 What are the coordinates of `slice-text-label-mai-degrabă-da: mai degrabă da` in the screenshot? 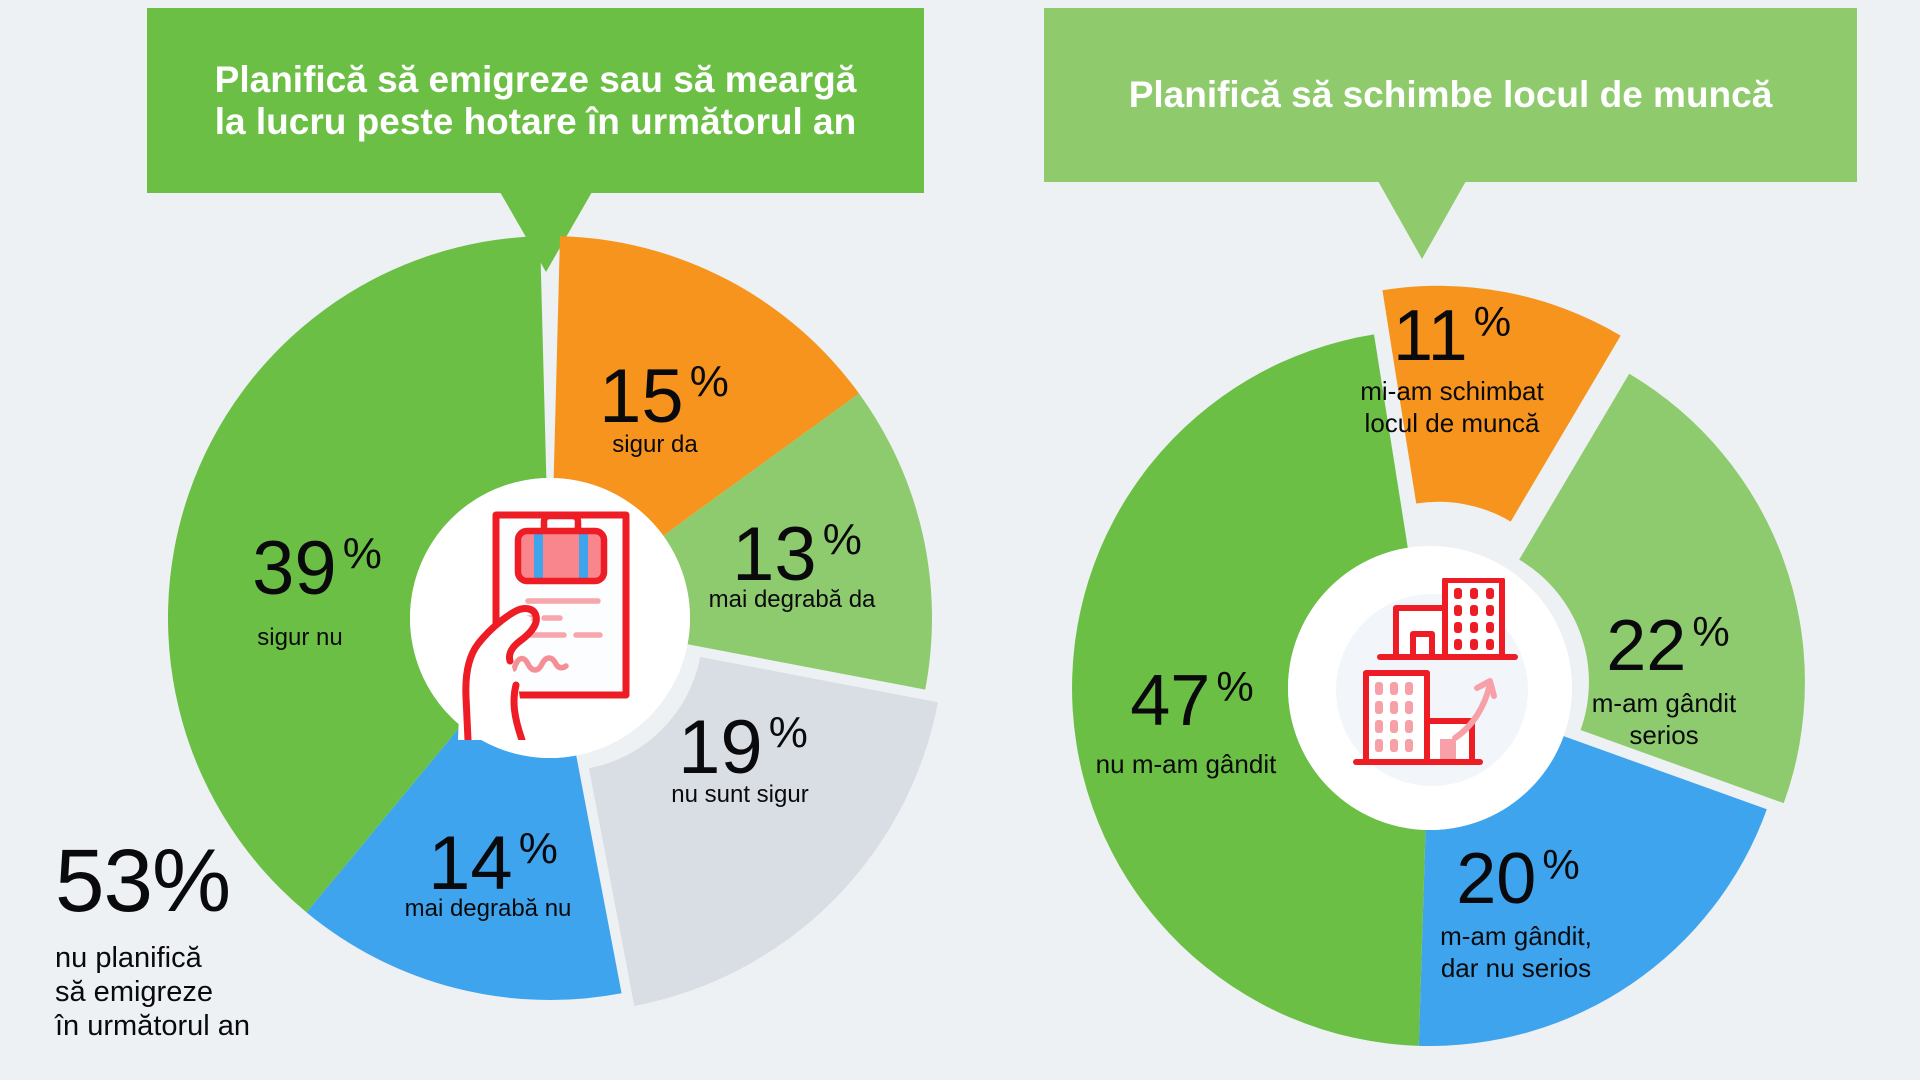 It's located at (792, 599).